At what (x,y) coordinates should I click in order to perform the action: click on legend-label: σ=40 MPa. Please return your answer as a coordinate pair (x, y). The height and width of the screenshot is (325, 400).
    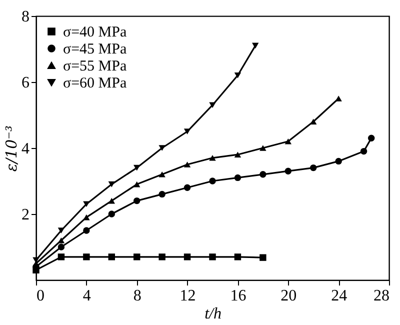
    Looking at the image, I should click on (95, 32).